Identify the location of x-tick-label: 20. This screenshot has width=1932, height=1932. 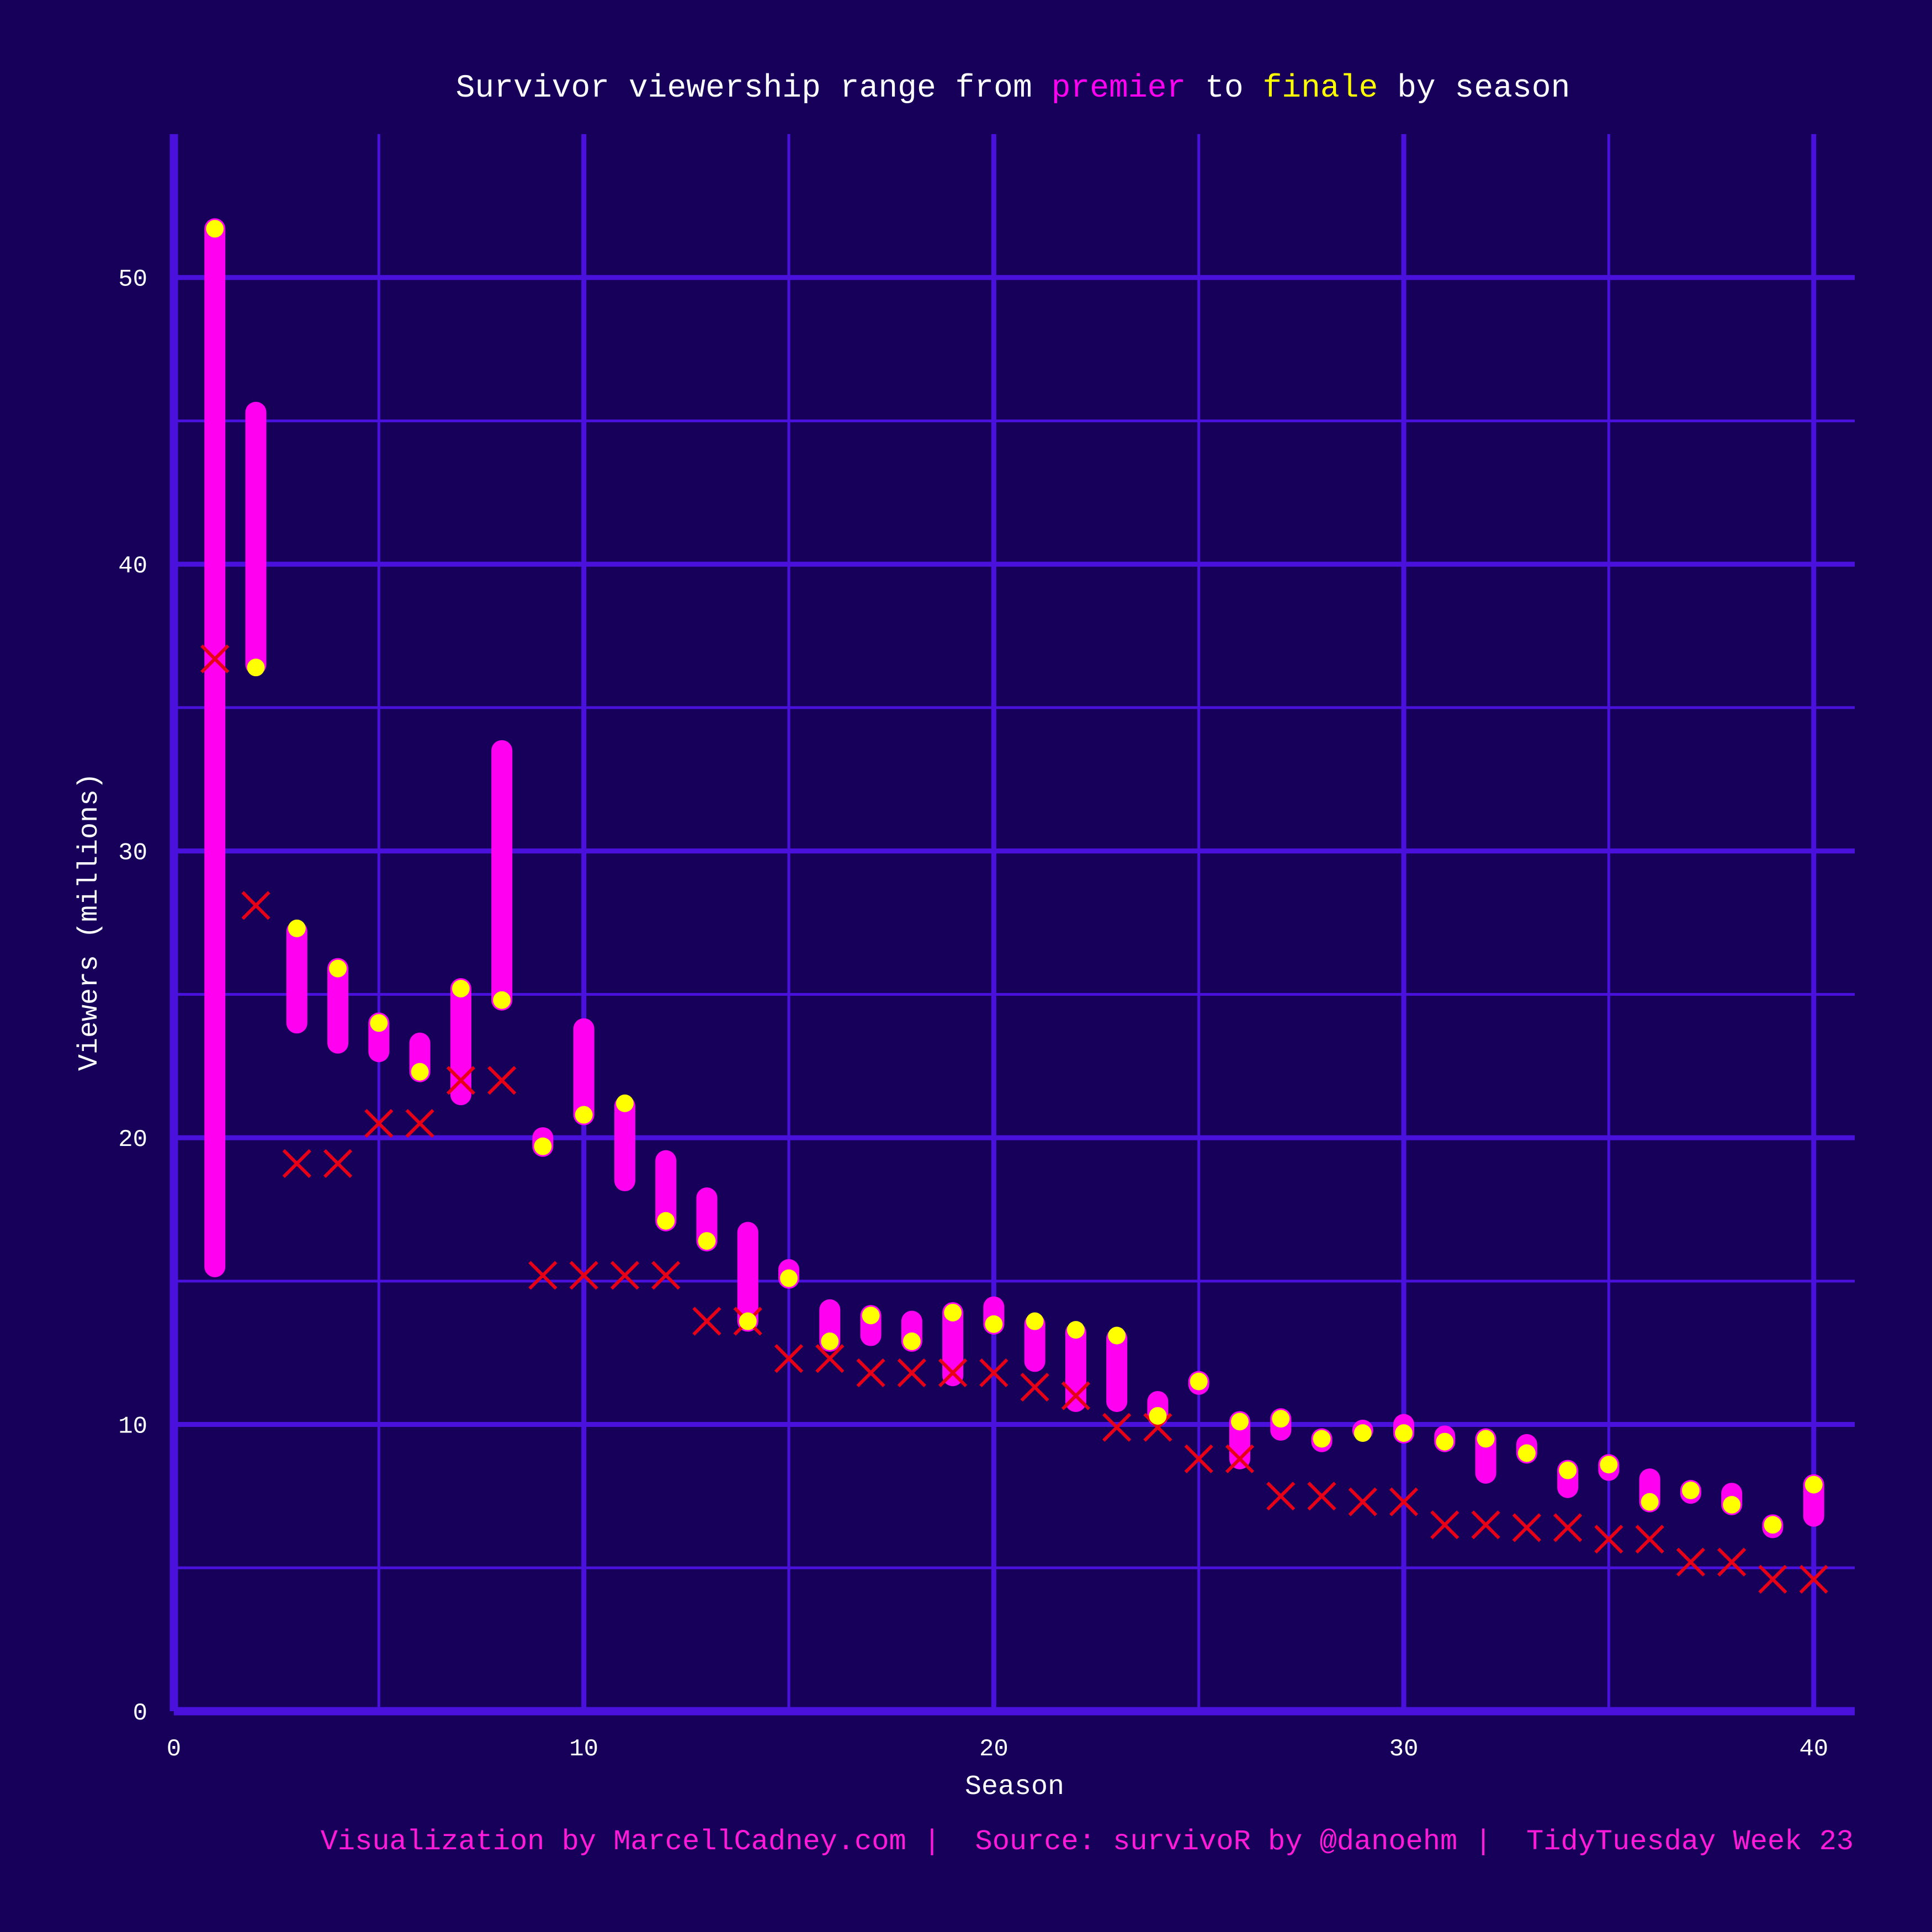
(994, 1749).